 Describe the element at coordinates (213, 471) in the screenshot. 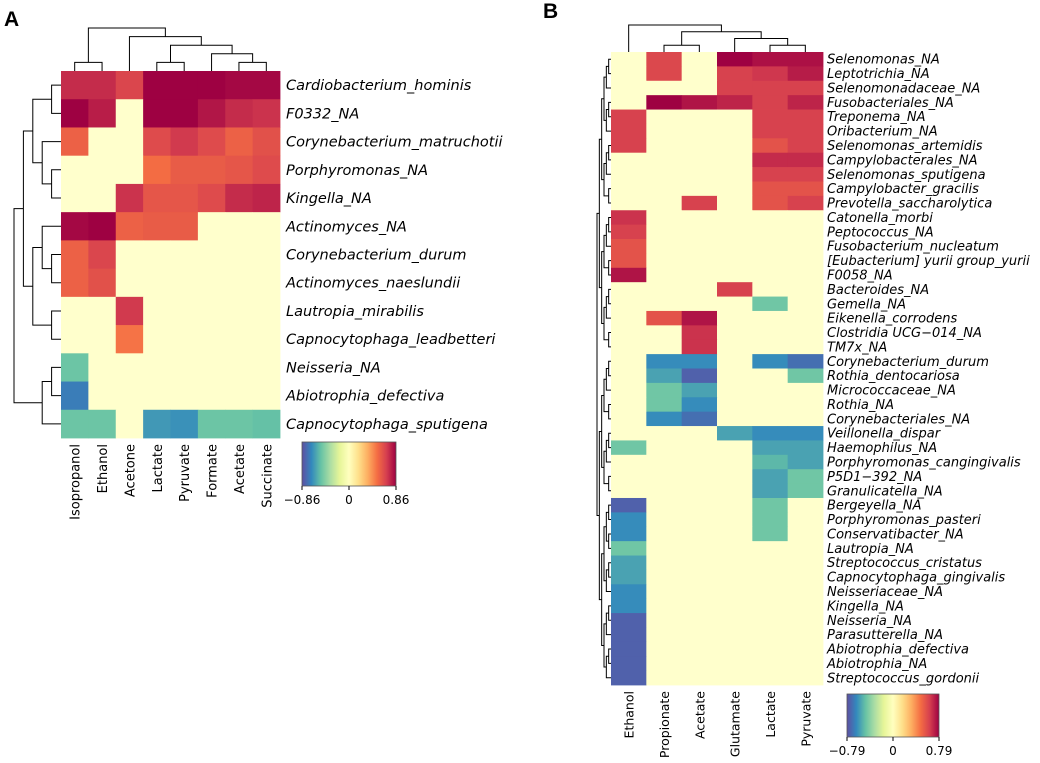

I see `column-label: Formate` at that location.